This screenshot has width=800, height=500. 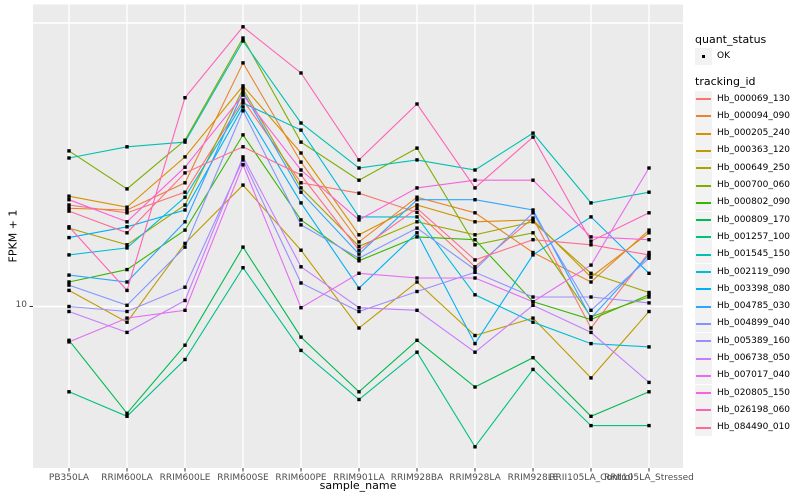 I want to click on legend-item-label: Hb_007017_040, so click(x=754, y=375).